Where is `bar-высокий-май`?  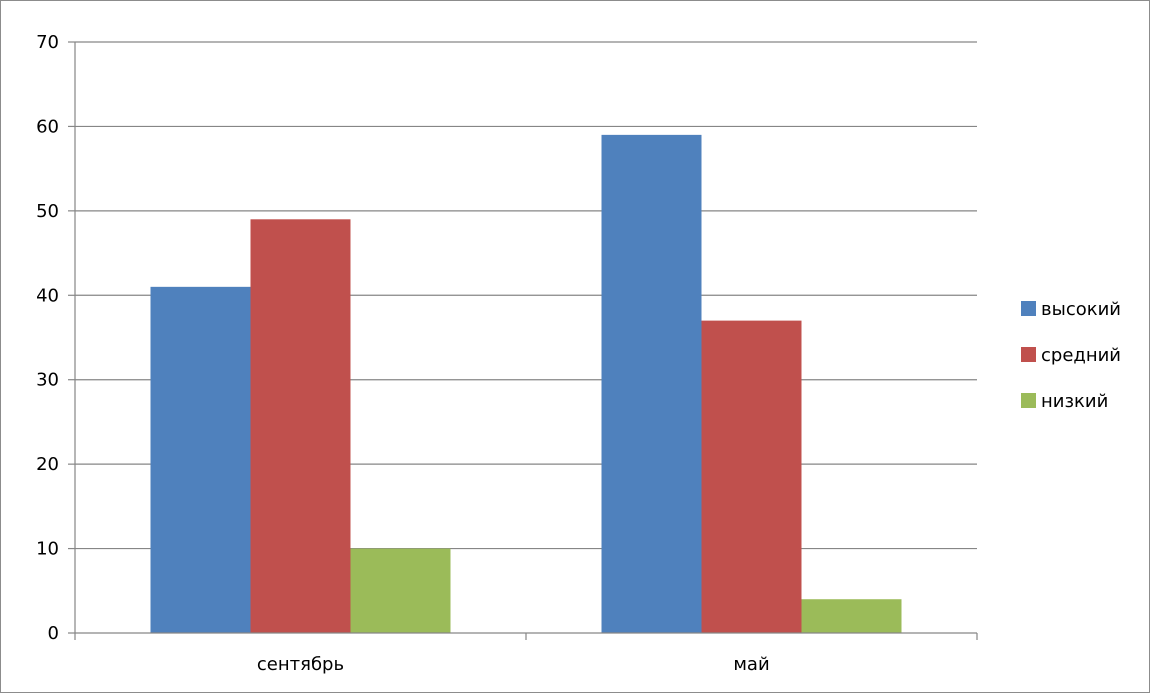 bar-высокий-май is located at coordinates (651, 383).